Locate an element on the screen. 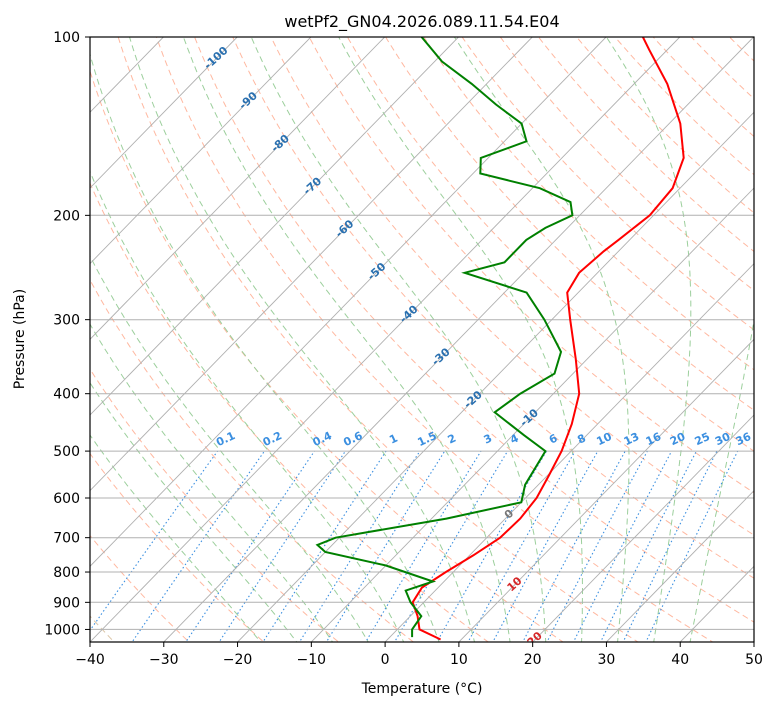  y-tick-label: 900 is located at coordinates (66, 603).